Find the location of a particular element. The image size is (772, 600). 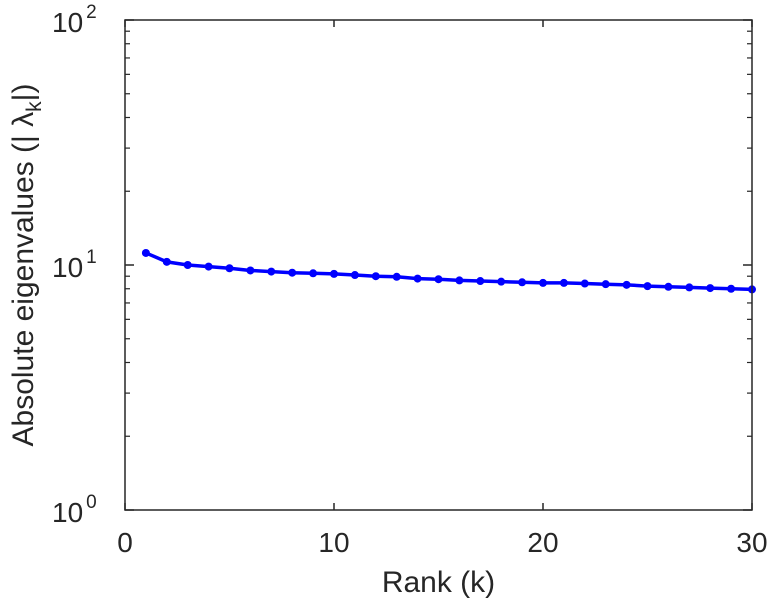

x-tick-label: 30 is located at coordinates (751, 542).